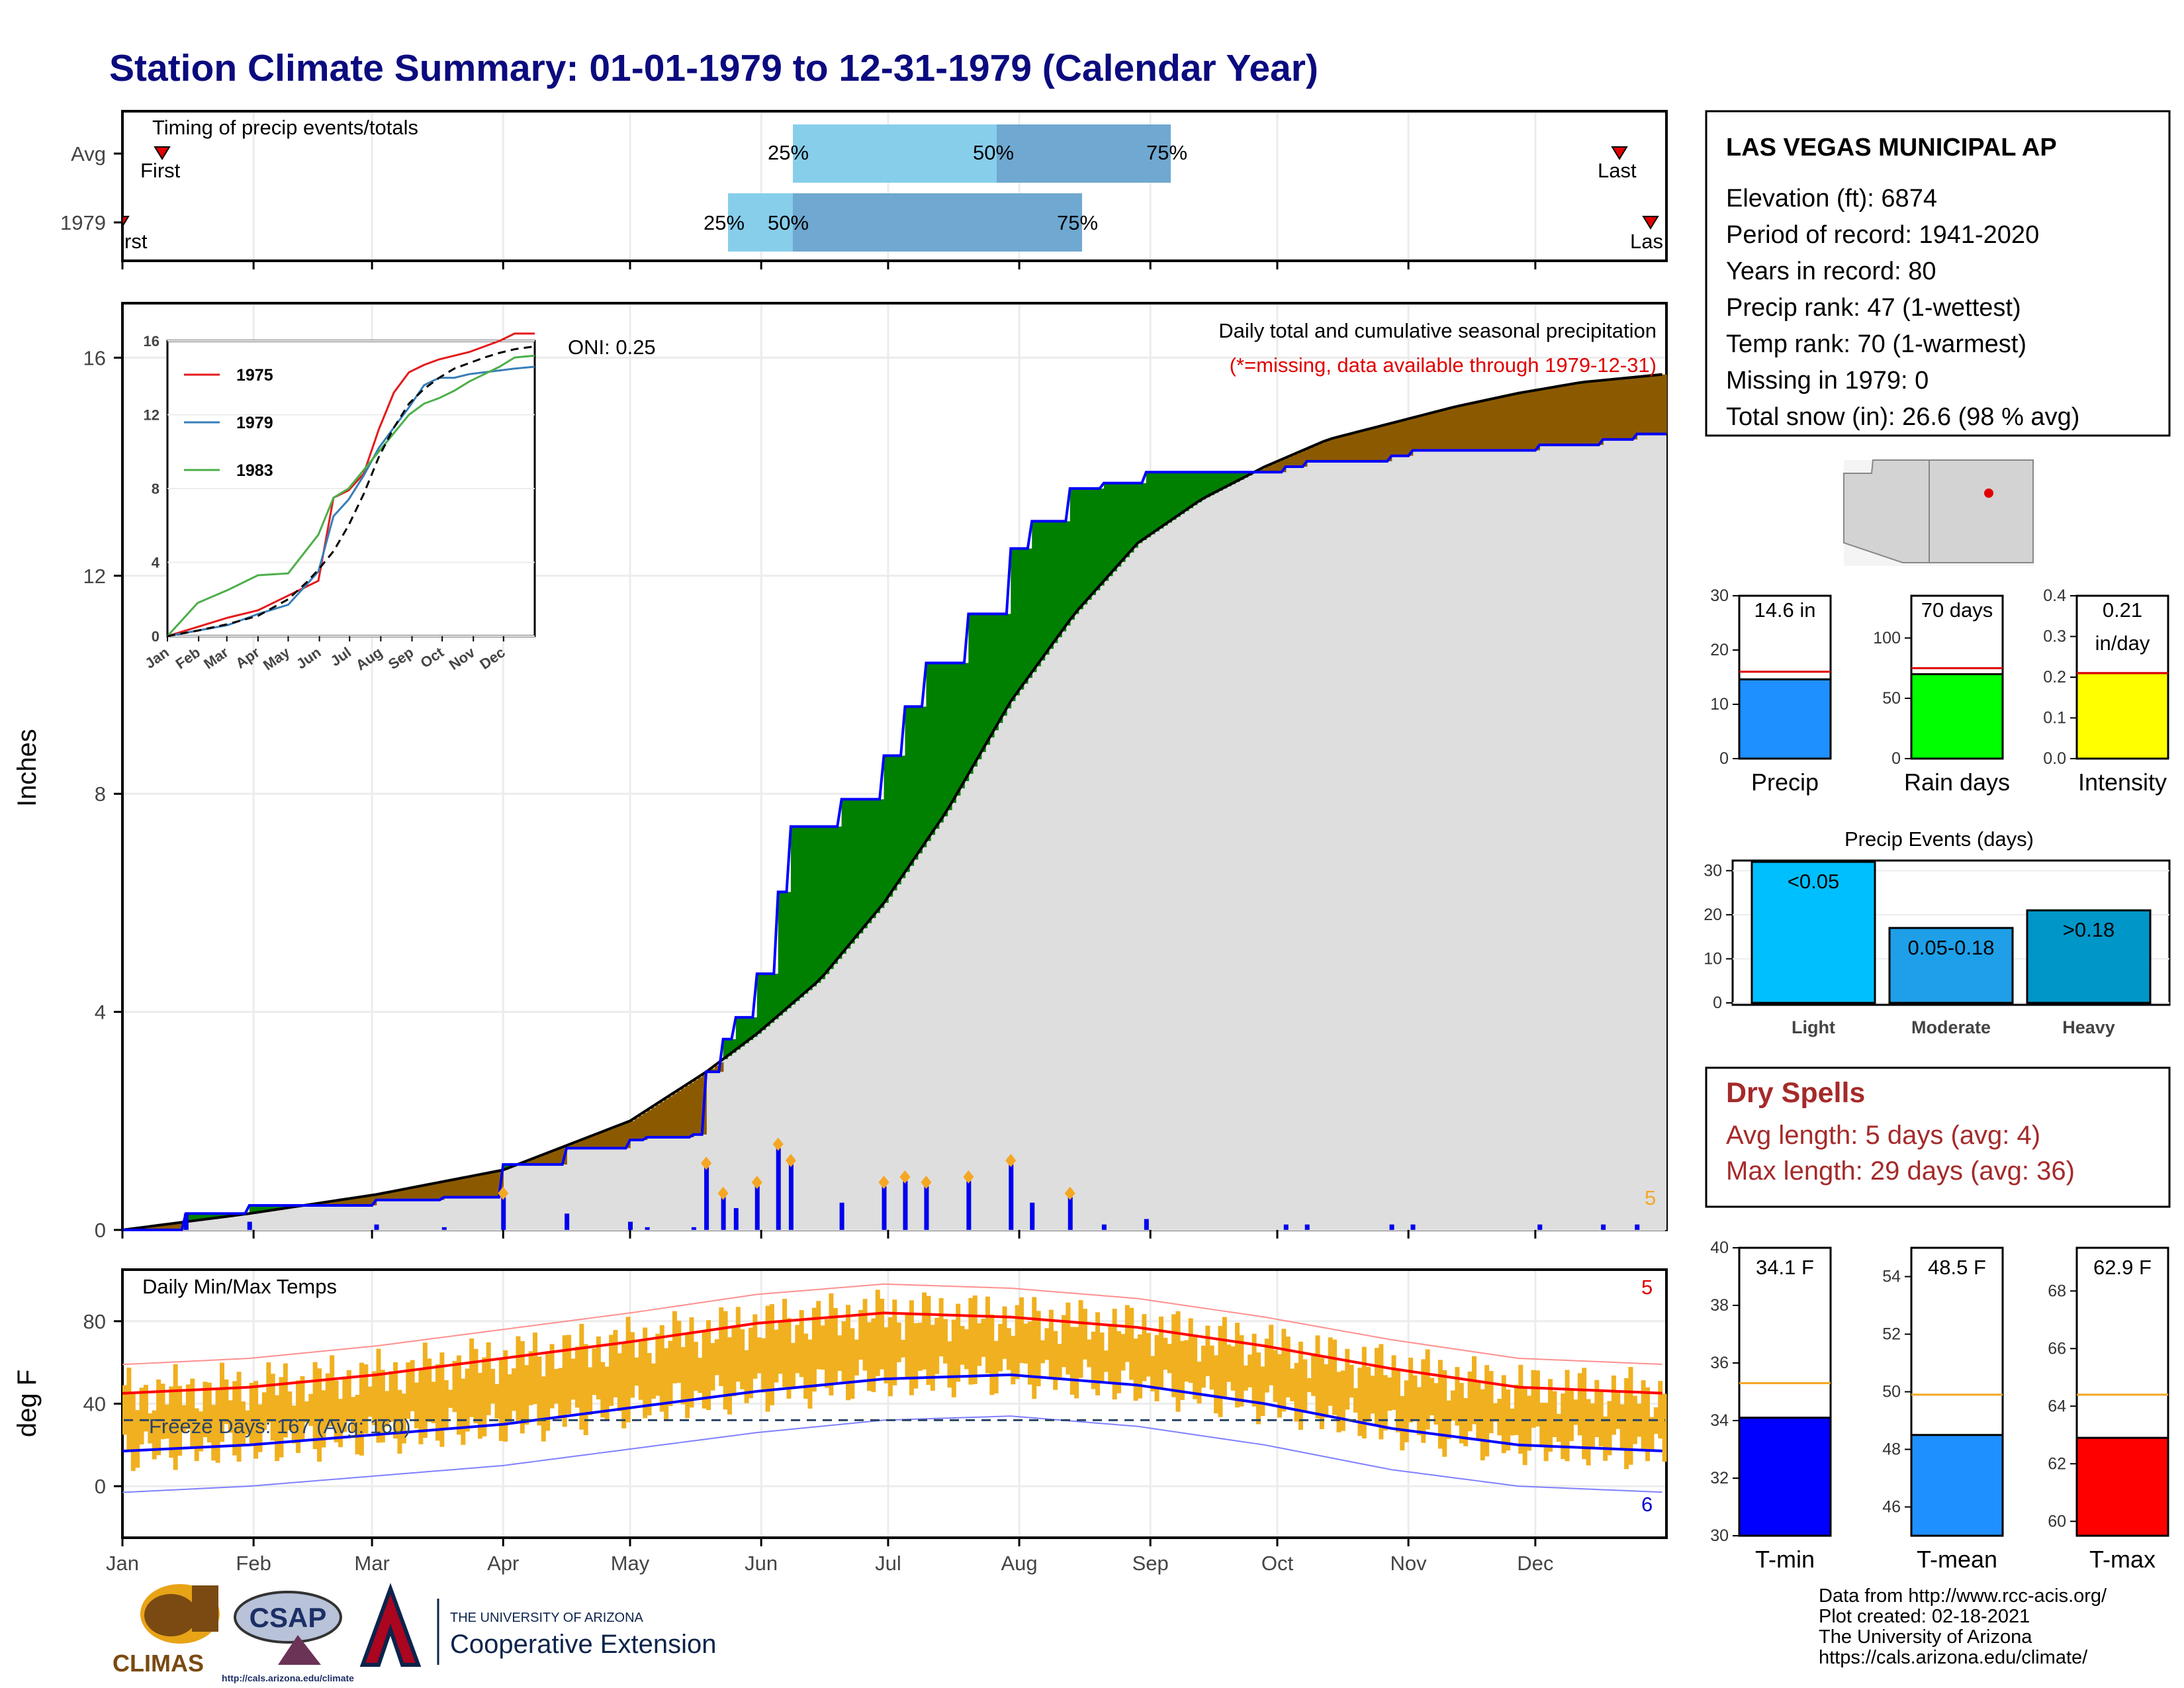 The width and height of the screenshot is (2184, 1688). What do you see at coordinates (171, 1615) in the screenshot?
I see `climas-logo-globe` at bounding box center [171, 1615].